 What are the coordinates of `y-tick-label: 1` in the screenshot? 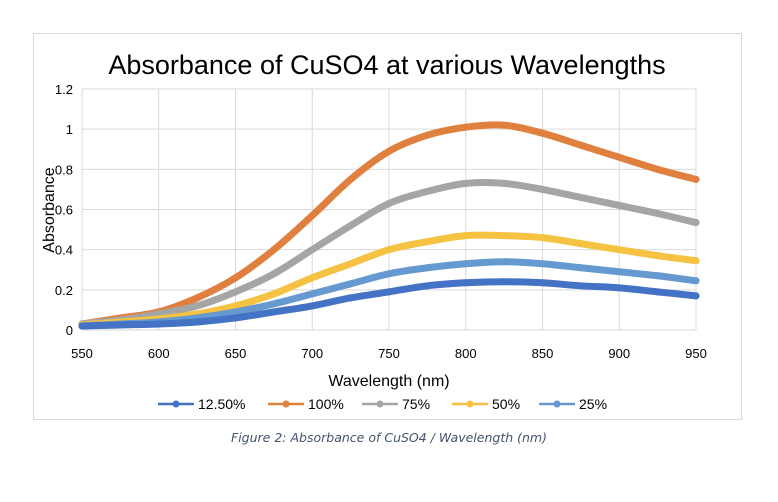 It's located at (69, 129).